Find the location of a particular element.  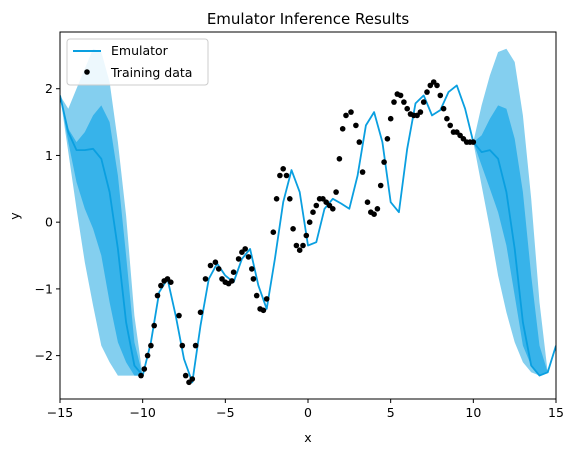

x-tick-label: −10 is located at coordinates (142, 412).